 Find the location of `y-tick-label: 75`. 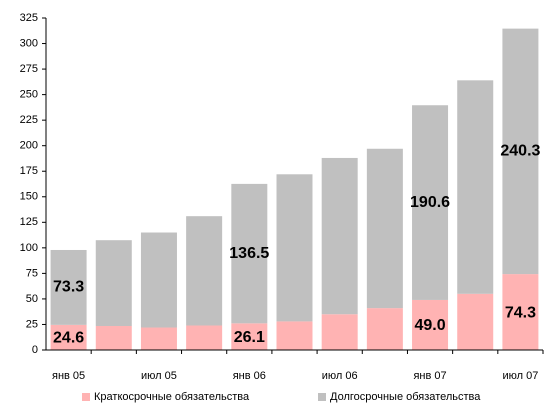

y-tick-label: 75 is located at coordinates (32, 273).